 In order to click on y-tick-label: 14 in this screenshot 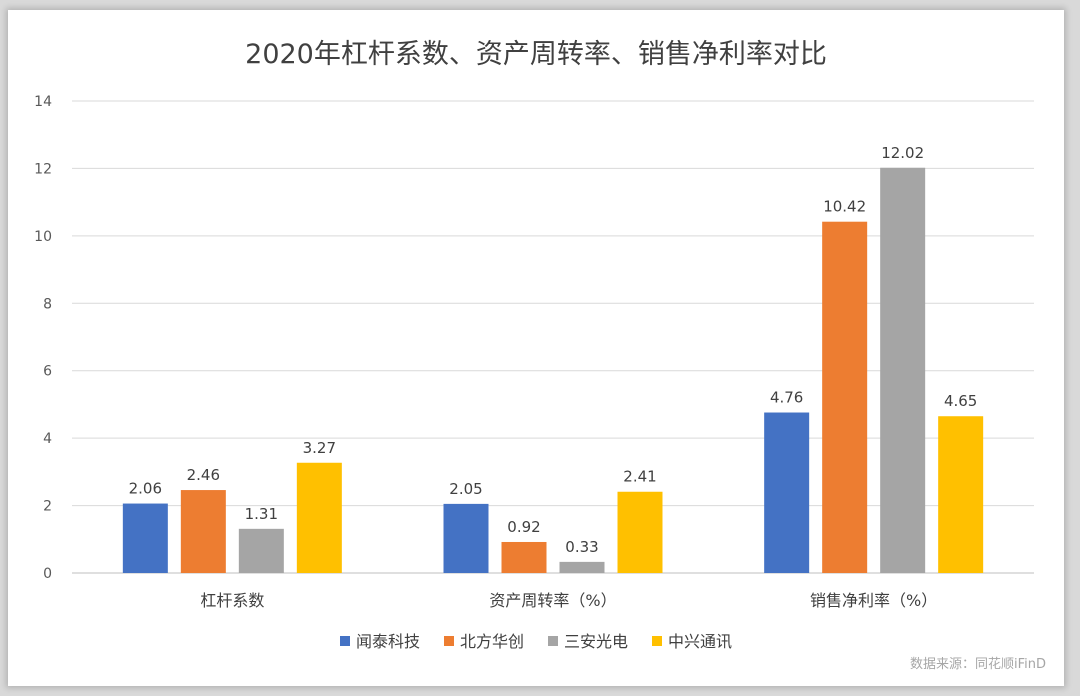, I will do `click(43, 102)`.